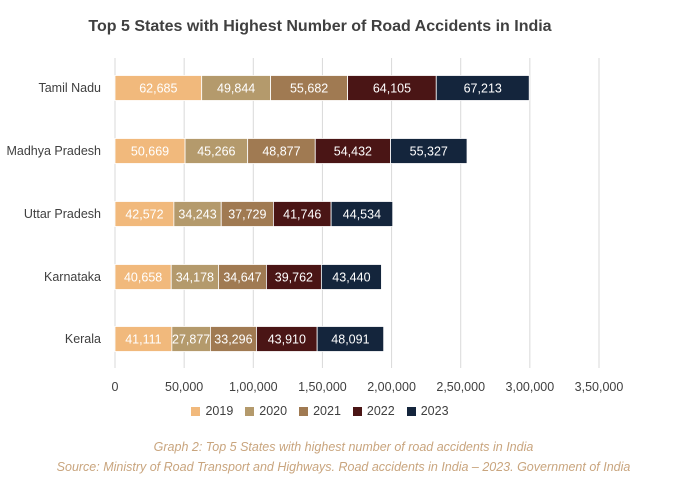 This screenshot has height=488, width=687. I want to click on data-label: 34,178, so click(195, 278).